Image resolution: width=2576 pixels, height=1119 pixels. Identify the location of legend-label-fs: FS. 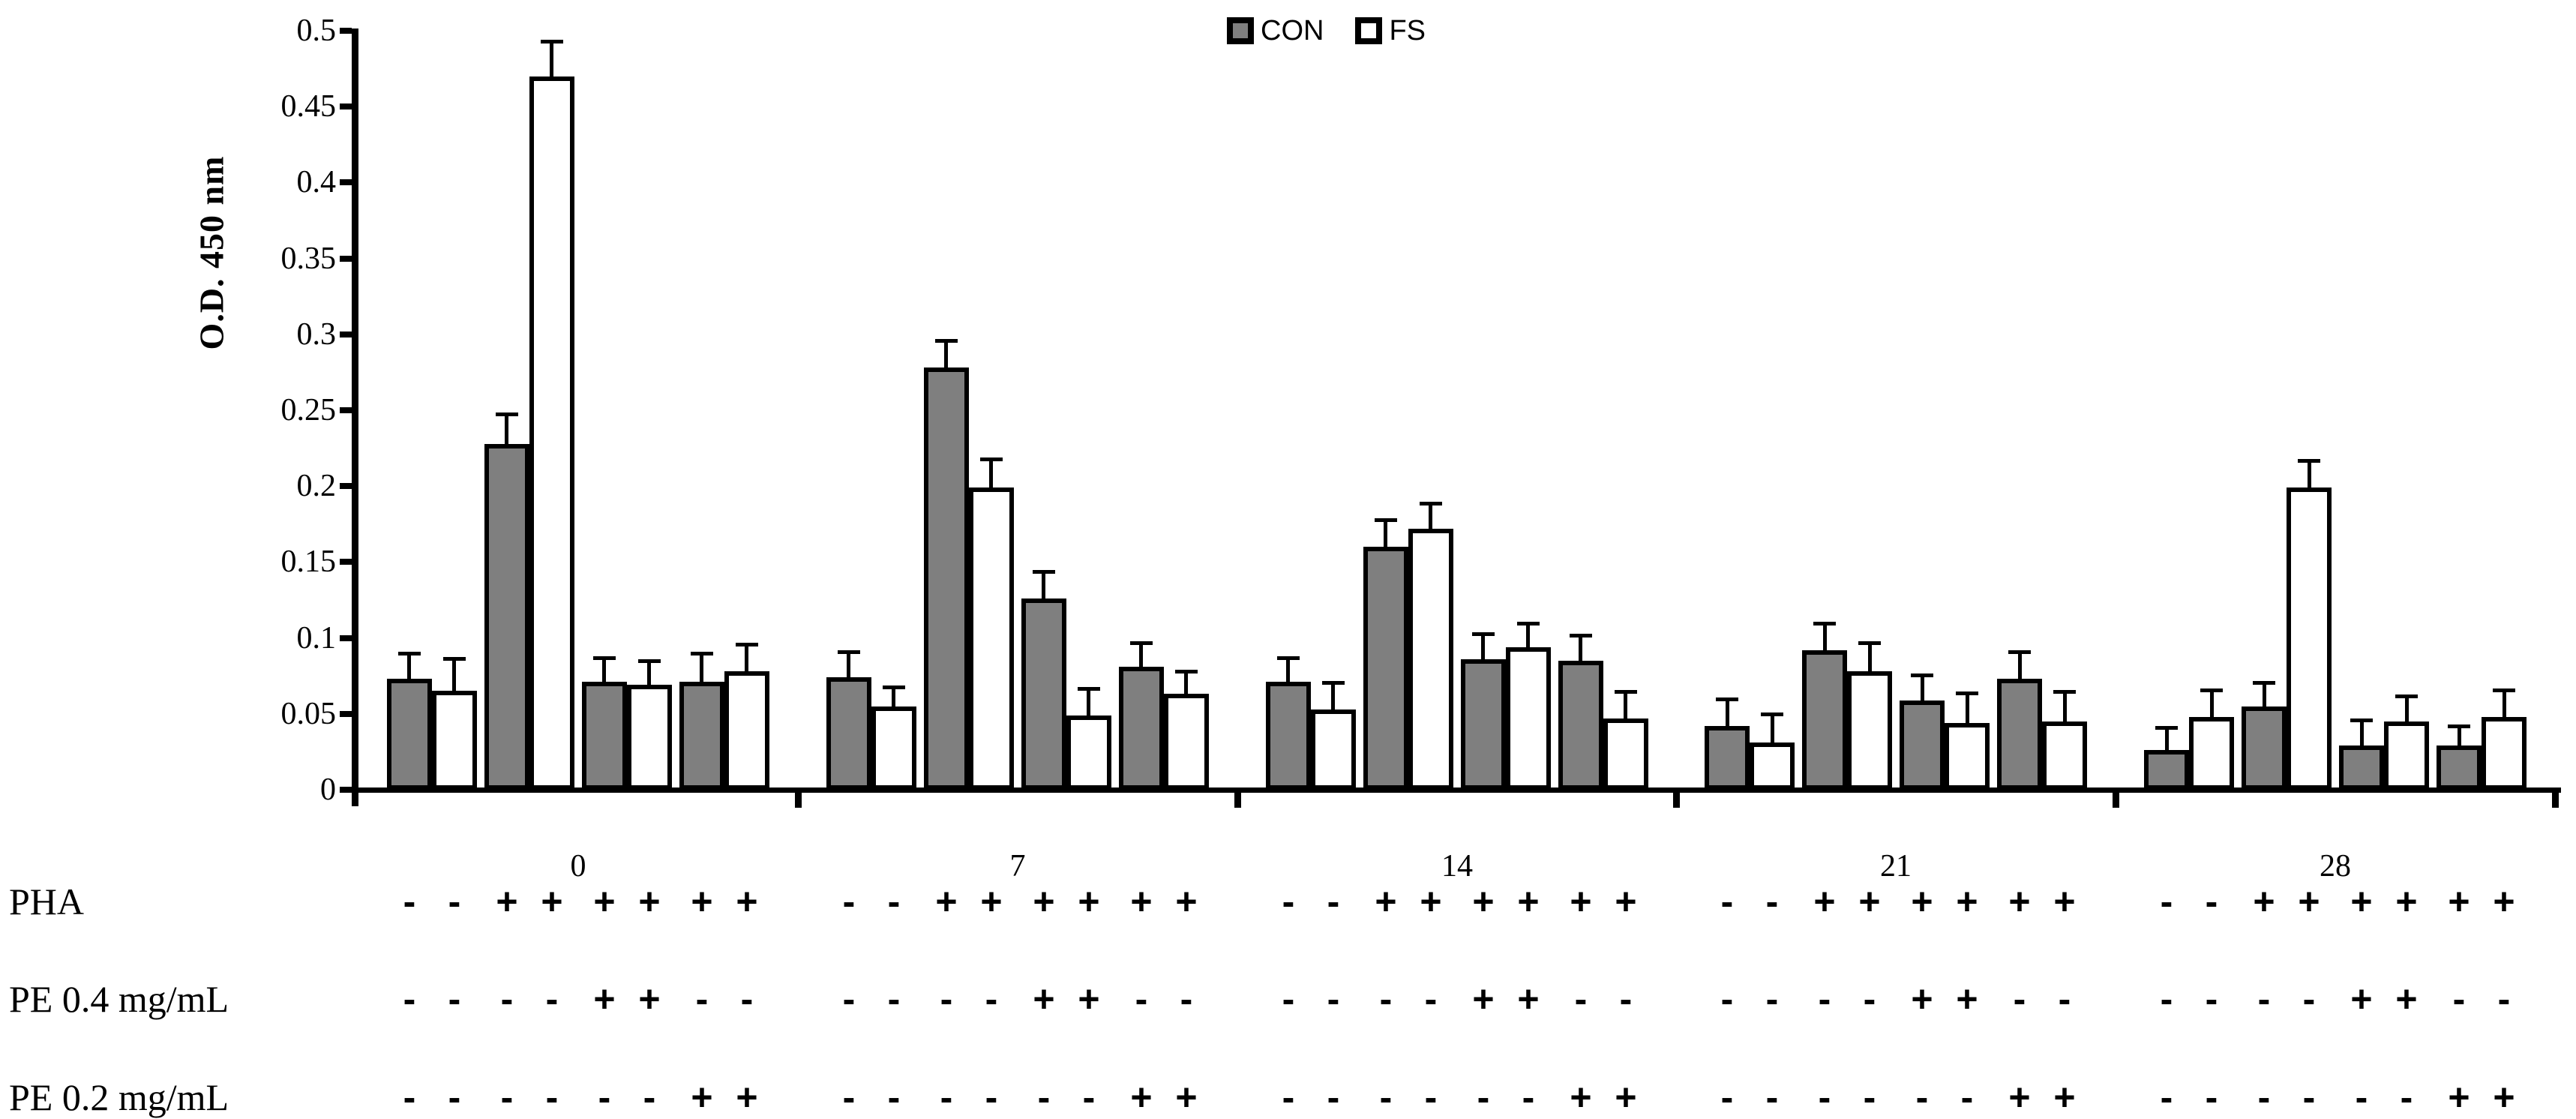
(1408, 30).